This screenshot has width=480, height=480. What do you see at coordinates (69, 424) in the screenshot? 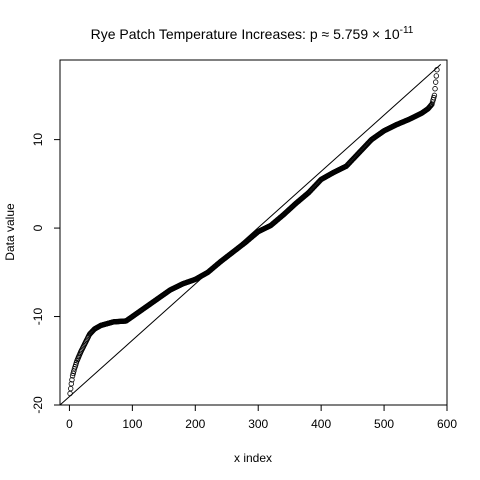
I see `x-tick-label: 0` at bounding box center [69, 424].